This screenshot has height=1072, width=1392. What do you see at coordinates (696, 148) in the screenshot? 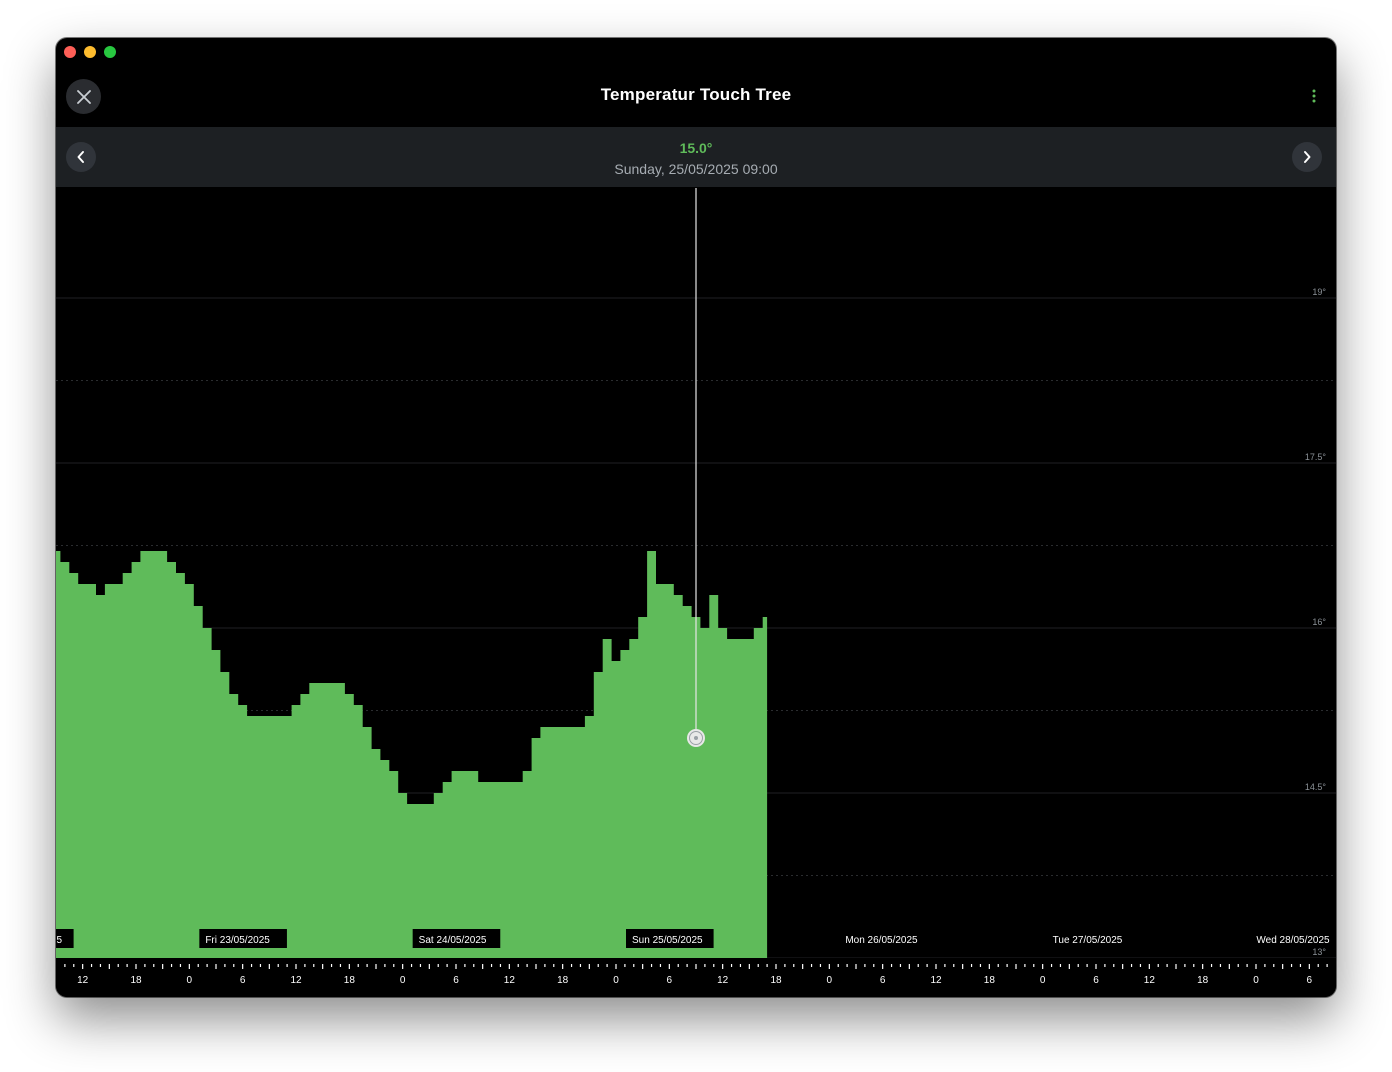
I see `selected-value: 15.0°` at bounding box center [696, 148].